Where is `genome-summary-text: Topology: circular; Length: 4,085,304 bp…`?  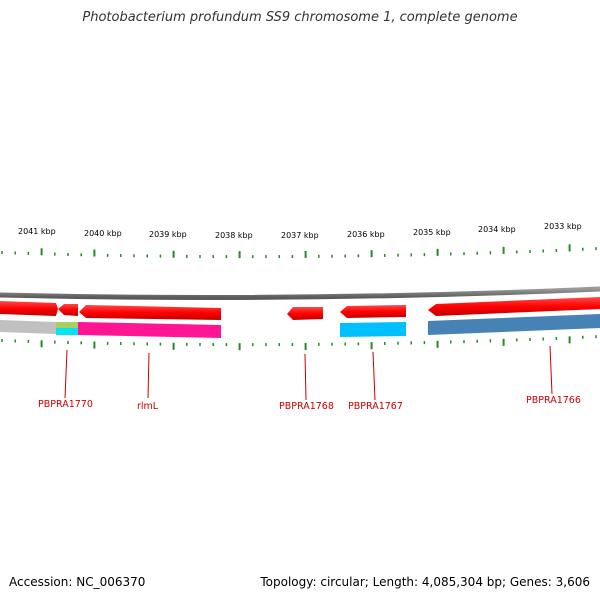
genome-summary-text: Topology: circular; Length: 4,085,304 bp… is located at coordinates (425, 582).